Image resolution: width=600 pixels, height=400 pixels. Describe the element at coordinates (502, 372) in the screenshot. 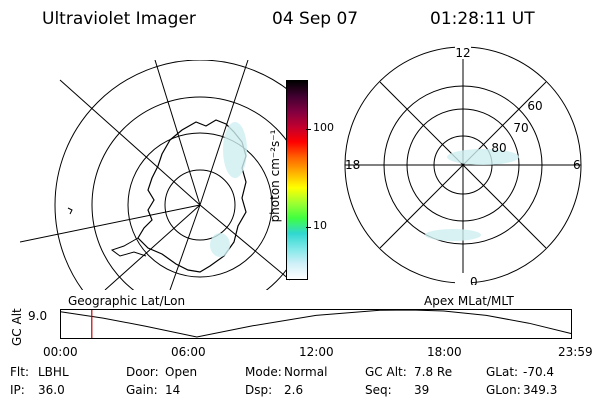

I see `param-label: GLat:` at that location.